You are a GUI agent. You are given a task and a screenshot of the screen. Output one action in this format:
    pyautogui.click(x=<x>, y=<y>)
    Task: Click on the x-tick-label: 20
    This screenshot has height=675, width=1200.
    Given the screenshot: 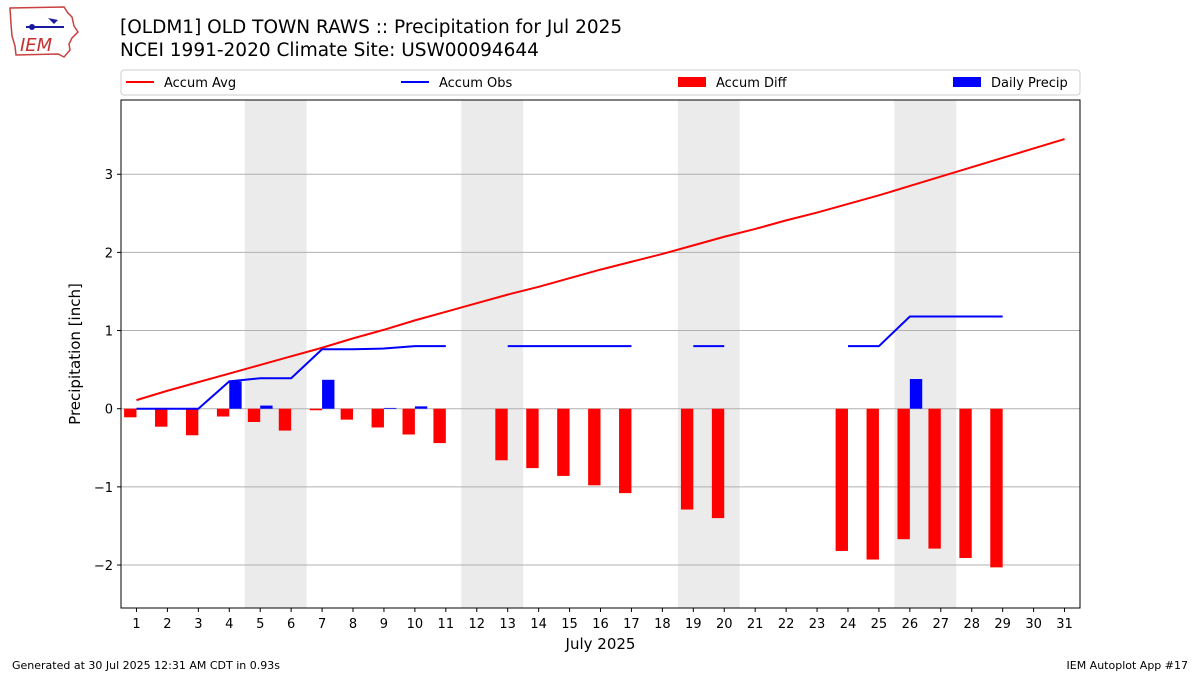 What is the action you would take?
    pyautogui.click(x=724, y=624)
    